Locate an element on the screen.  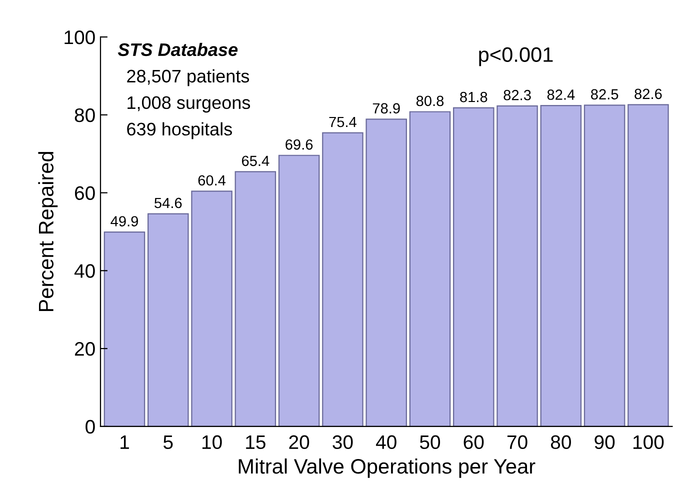
data-label: 82.4 is located at coordinates (561, 95).